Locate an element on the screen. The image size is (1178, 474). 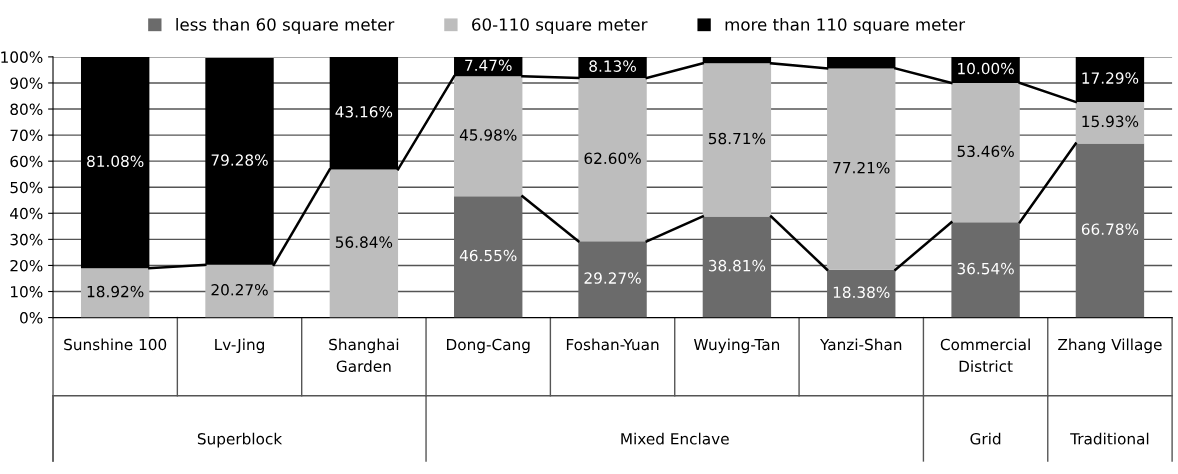
y-tick-label: 90% is located at coordinates (26, 83).